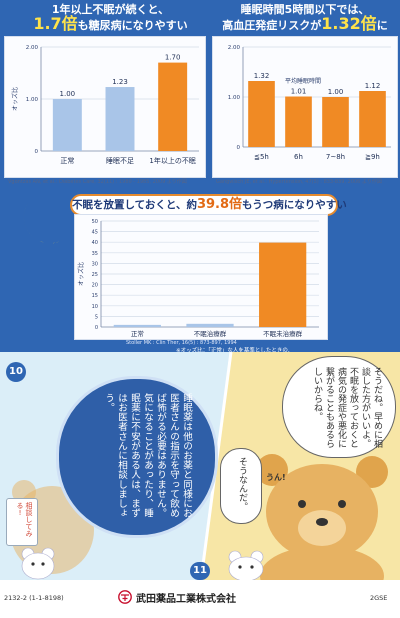 The height and width of the screenshot is (618, 400). I want to click on white-bear-right-icon, so click(246, 565).